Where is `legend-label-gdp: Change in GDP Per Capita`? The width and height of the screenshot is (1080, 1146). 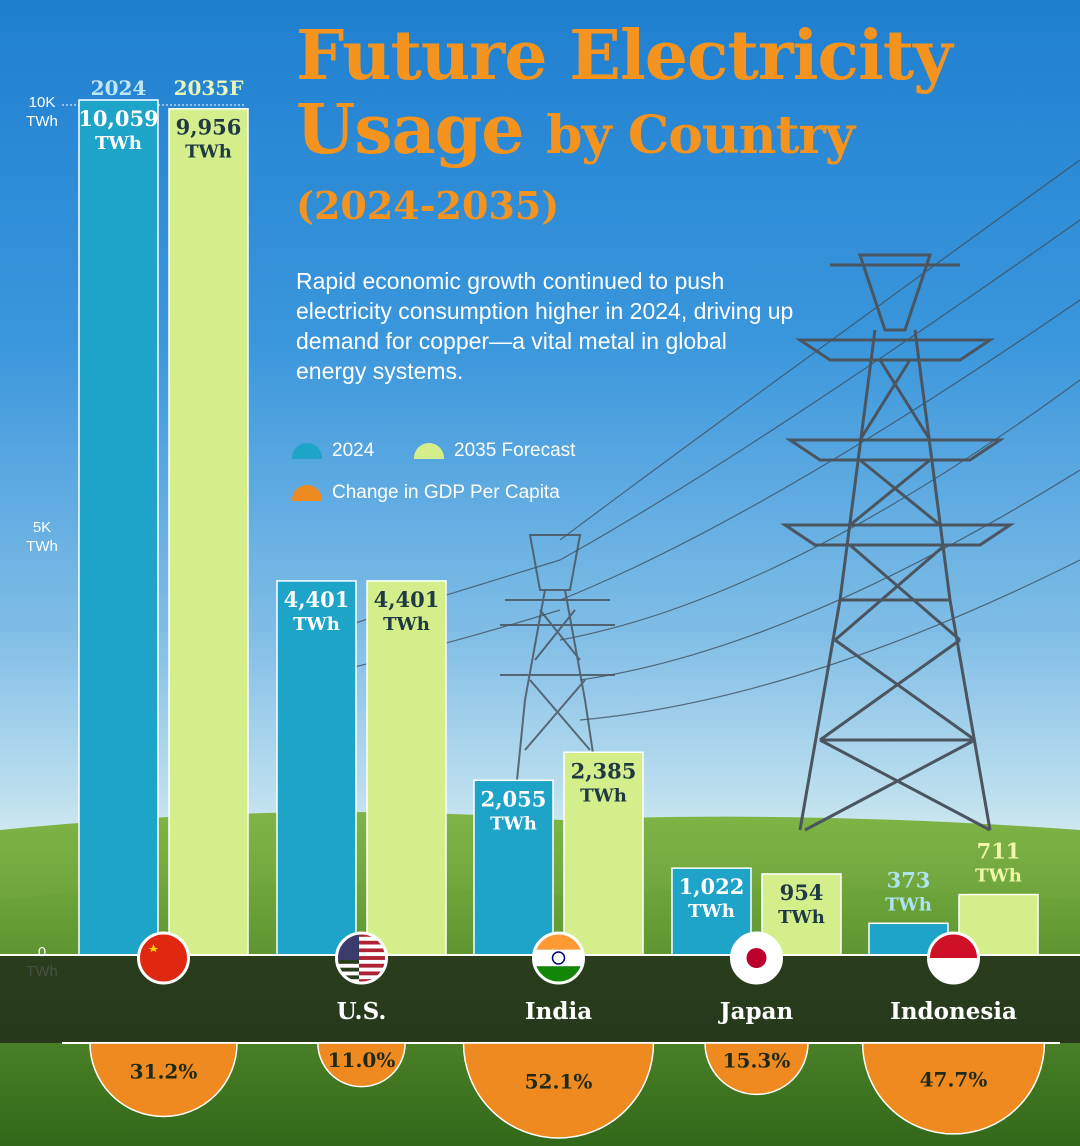
legend-label-gdp: Change in GDP Per Capita is located at coordinates (446, 492).